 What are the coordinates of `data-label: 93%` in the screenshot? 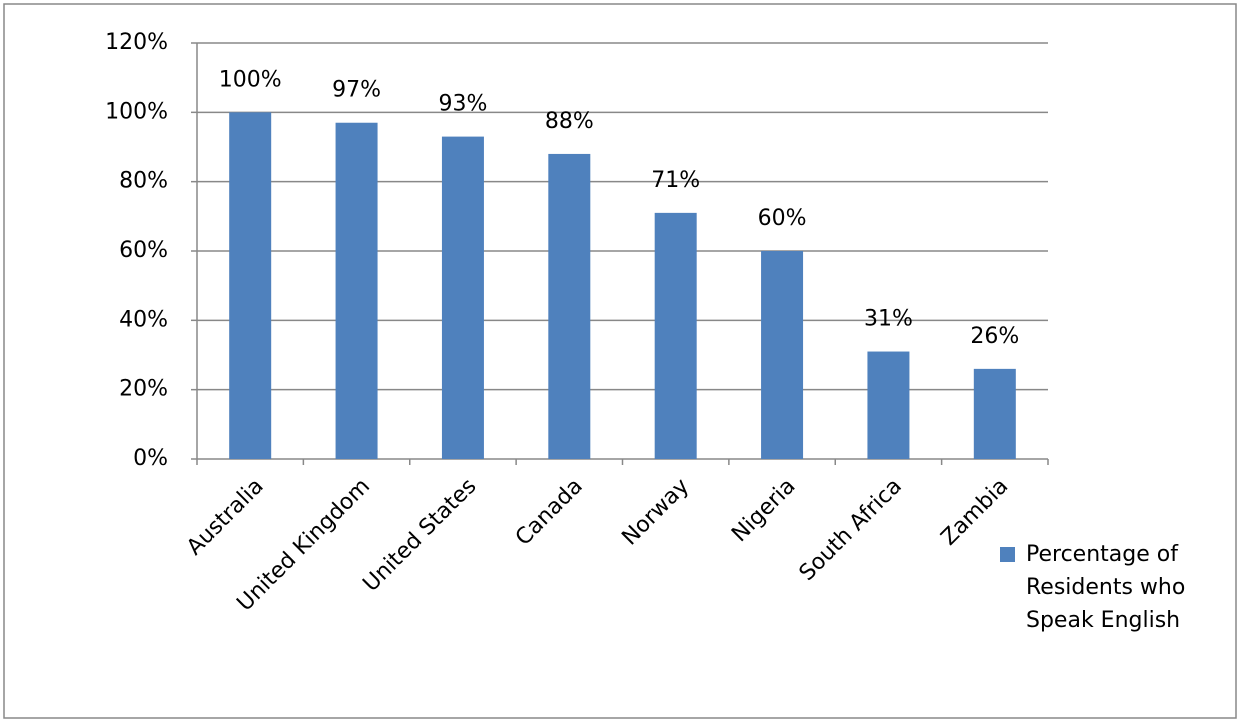 It's located at (462, 104).